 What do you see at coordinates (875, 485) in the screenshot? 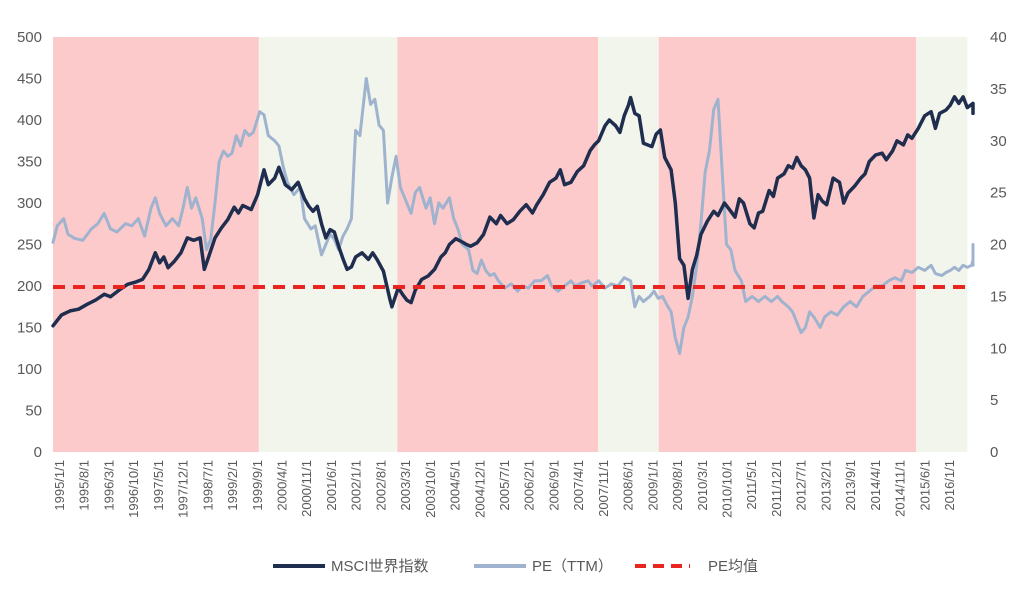
I see `x-tick-label: 2014/4/1` at bounding box center [875, 485].